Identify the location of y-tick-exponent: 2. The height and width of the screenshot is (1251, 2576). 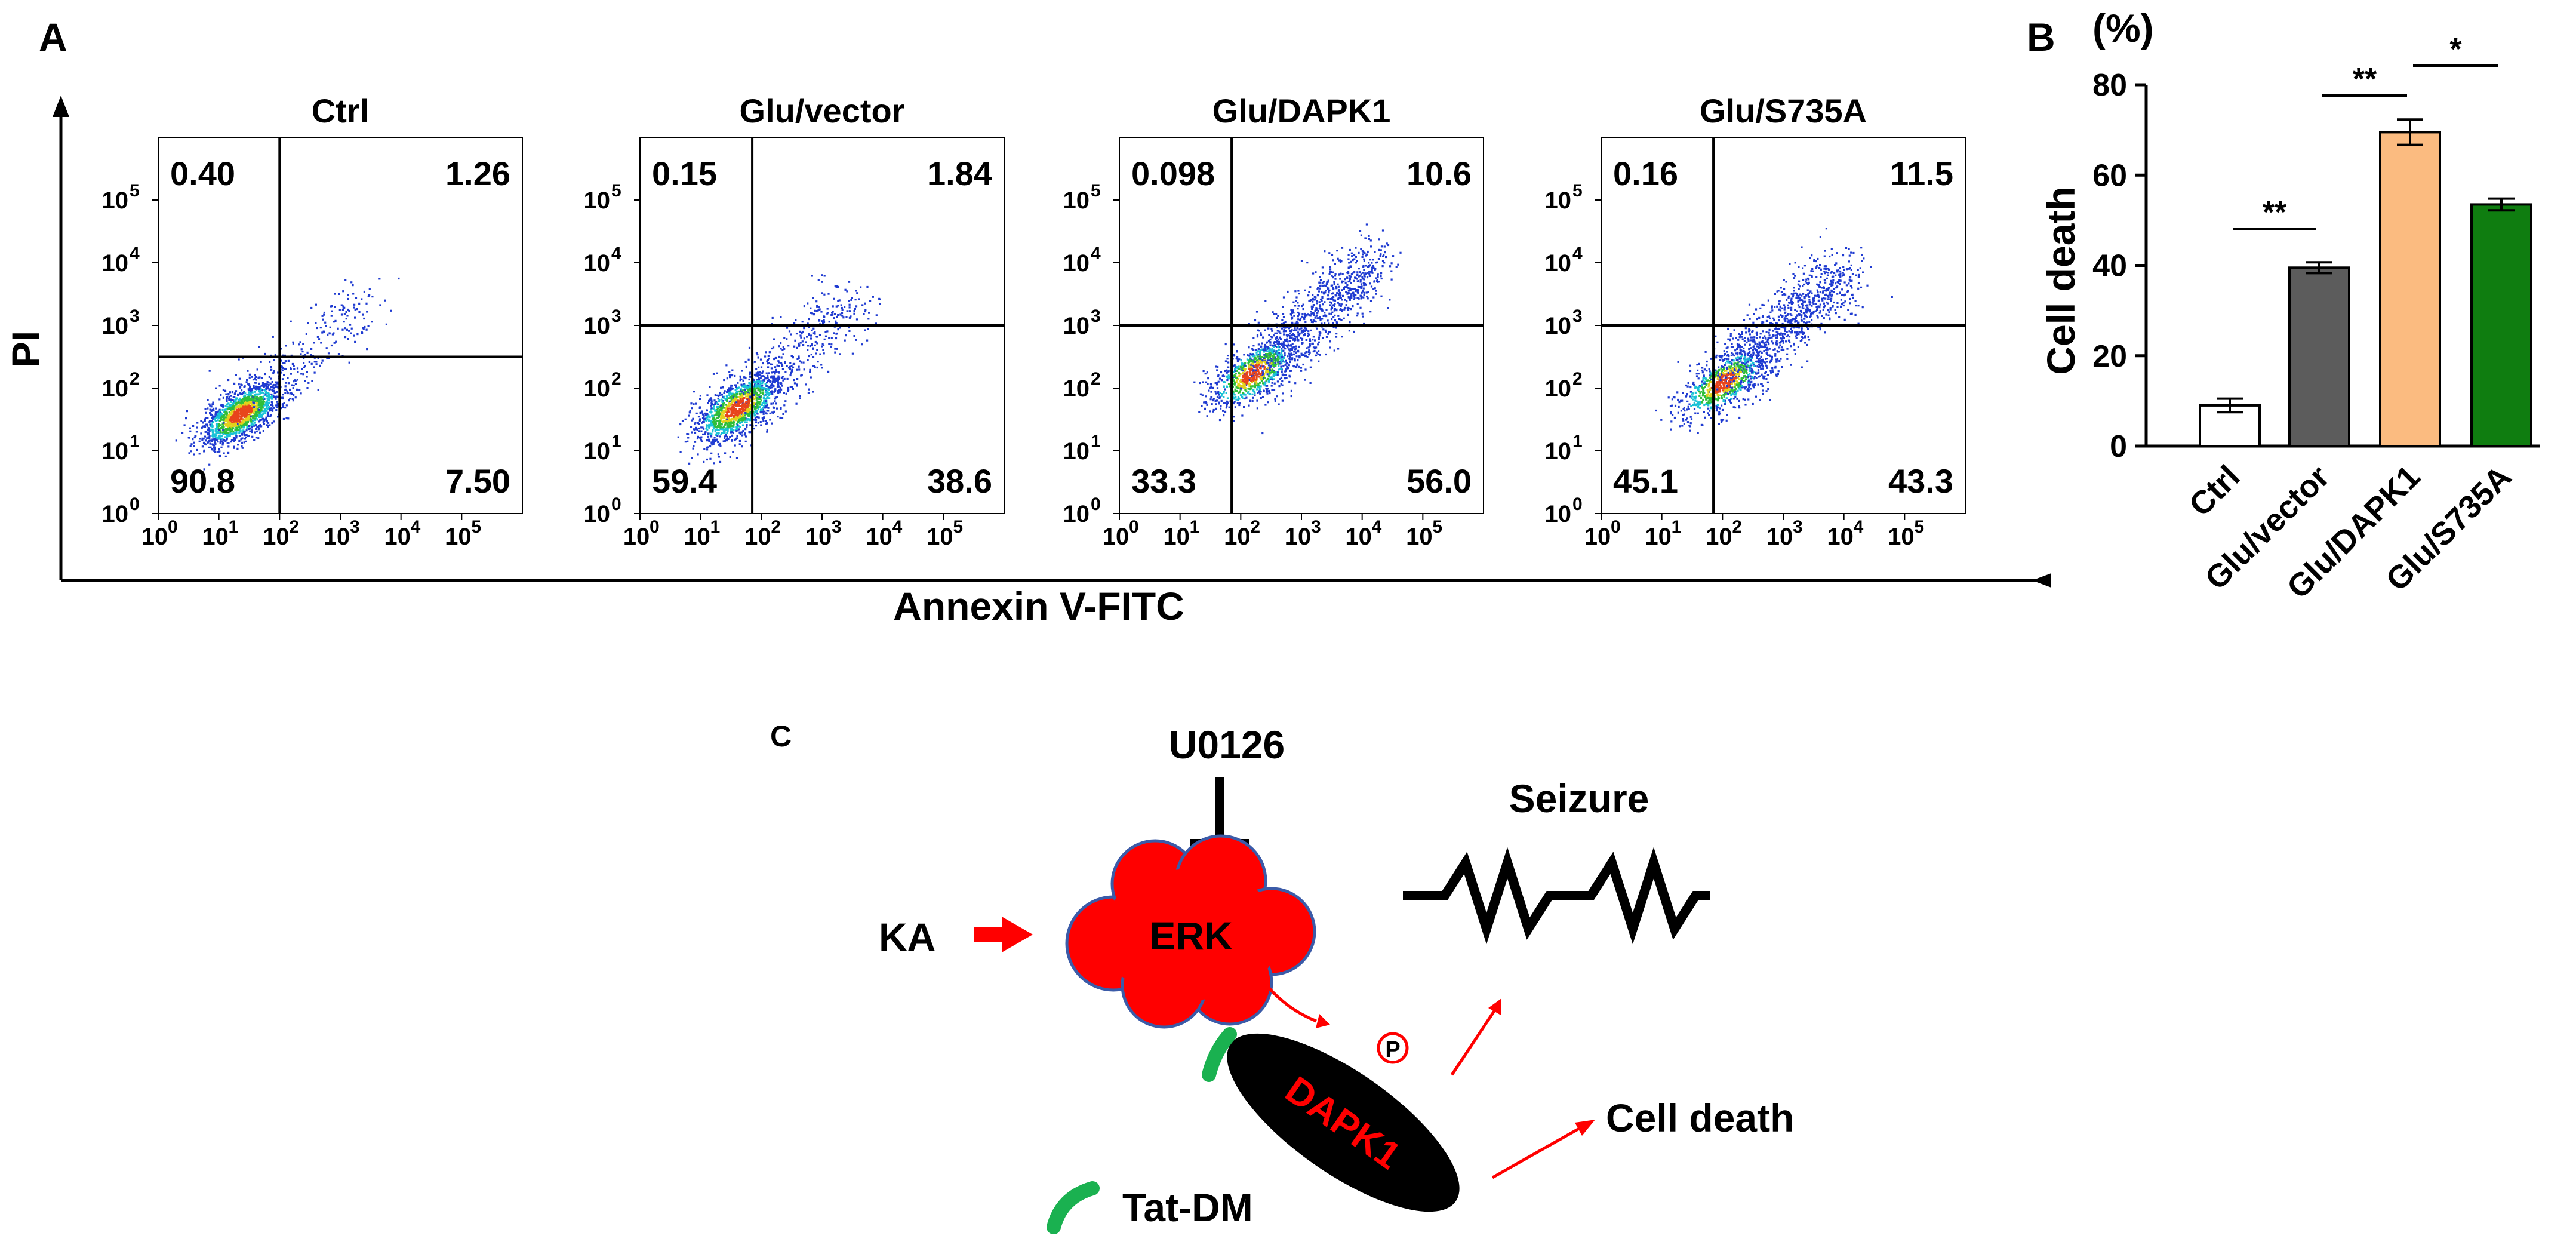
(135, 379).